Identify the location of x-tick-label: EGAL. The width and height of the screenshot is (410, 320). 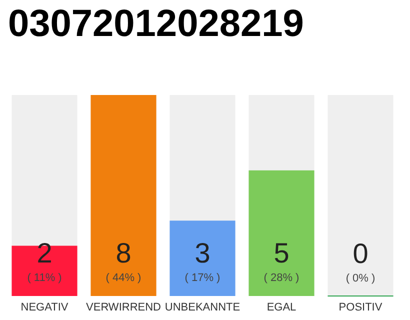
(281, 308).